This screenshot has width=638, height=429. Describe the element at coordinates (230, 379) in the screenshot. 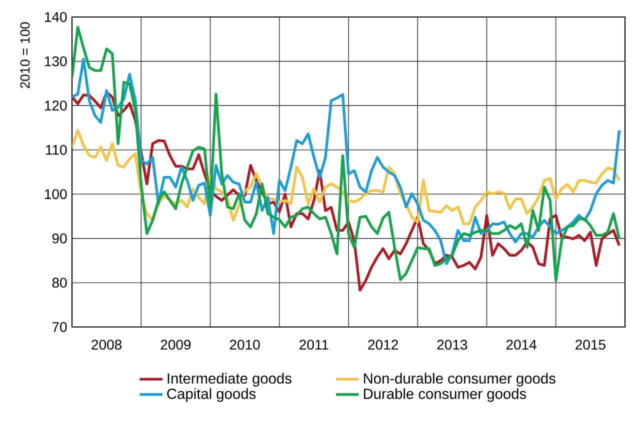

I see `legend-label: Intermediate goods` at that location.